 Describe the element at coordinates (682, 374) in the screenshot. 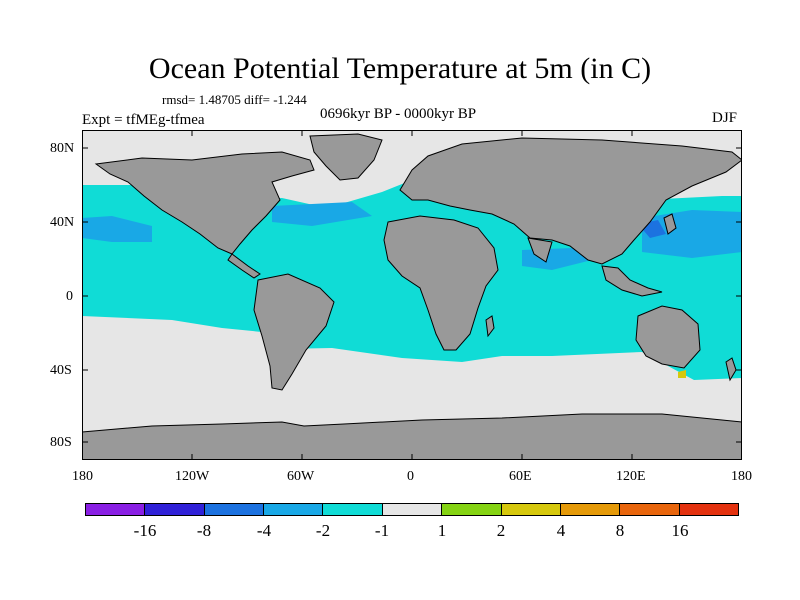

I see `anomaly-region-warm` at that location.